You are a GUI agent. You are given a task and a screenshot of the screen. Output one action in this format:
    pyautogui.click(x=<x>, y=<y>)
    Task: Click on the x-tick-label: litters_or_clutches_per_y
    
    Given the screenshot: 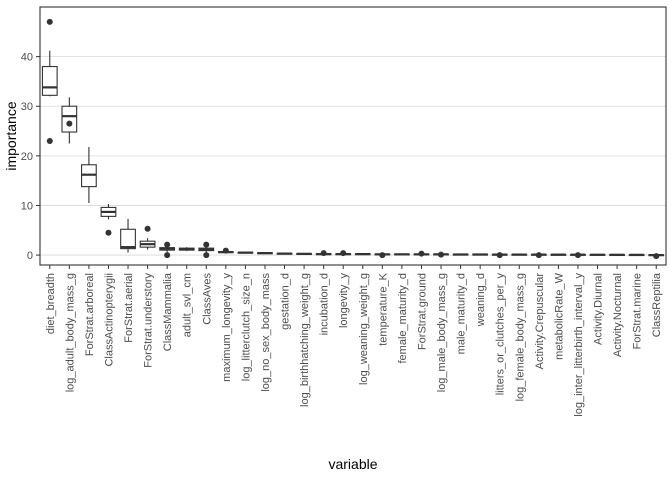 What is the action you would take?
    pyautogui.click(x=501, y=334)
    